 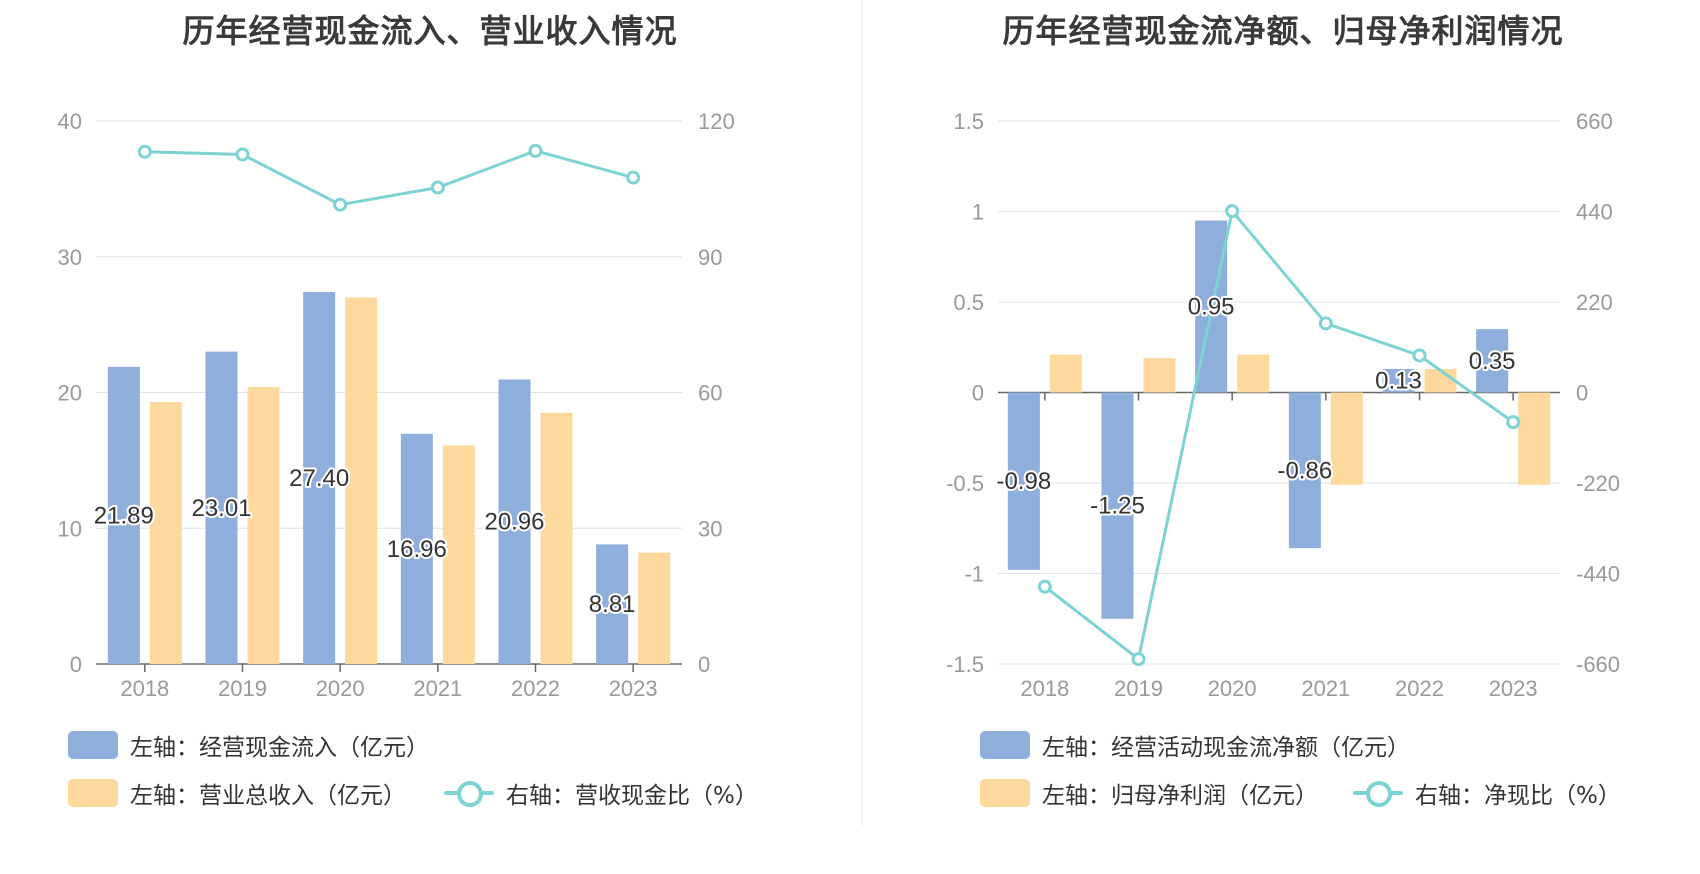 I want to click on legend-label: 左轴：归母净利润（亿元）, so click(x=1180, y=796).